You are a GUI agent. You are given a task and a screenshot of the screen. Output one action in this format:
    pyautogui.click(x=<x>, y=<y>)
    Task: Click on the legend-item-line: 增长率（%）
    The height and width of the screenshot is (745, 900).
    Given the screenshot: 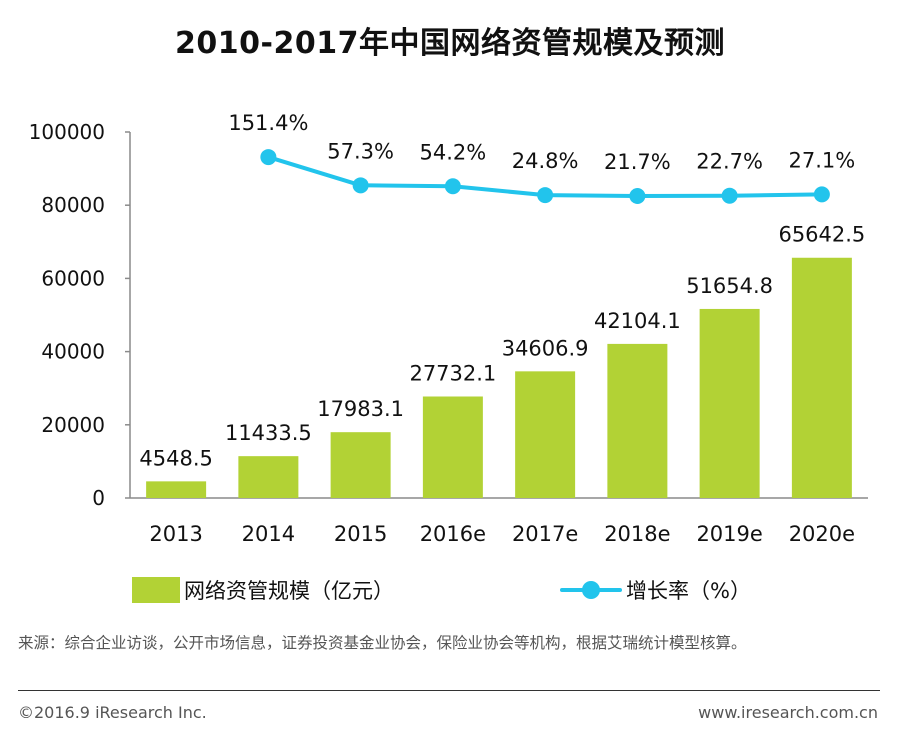 What is the action you would take?
    pyautogui.click(x=655, y=590)
    